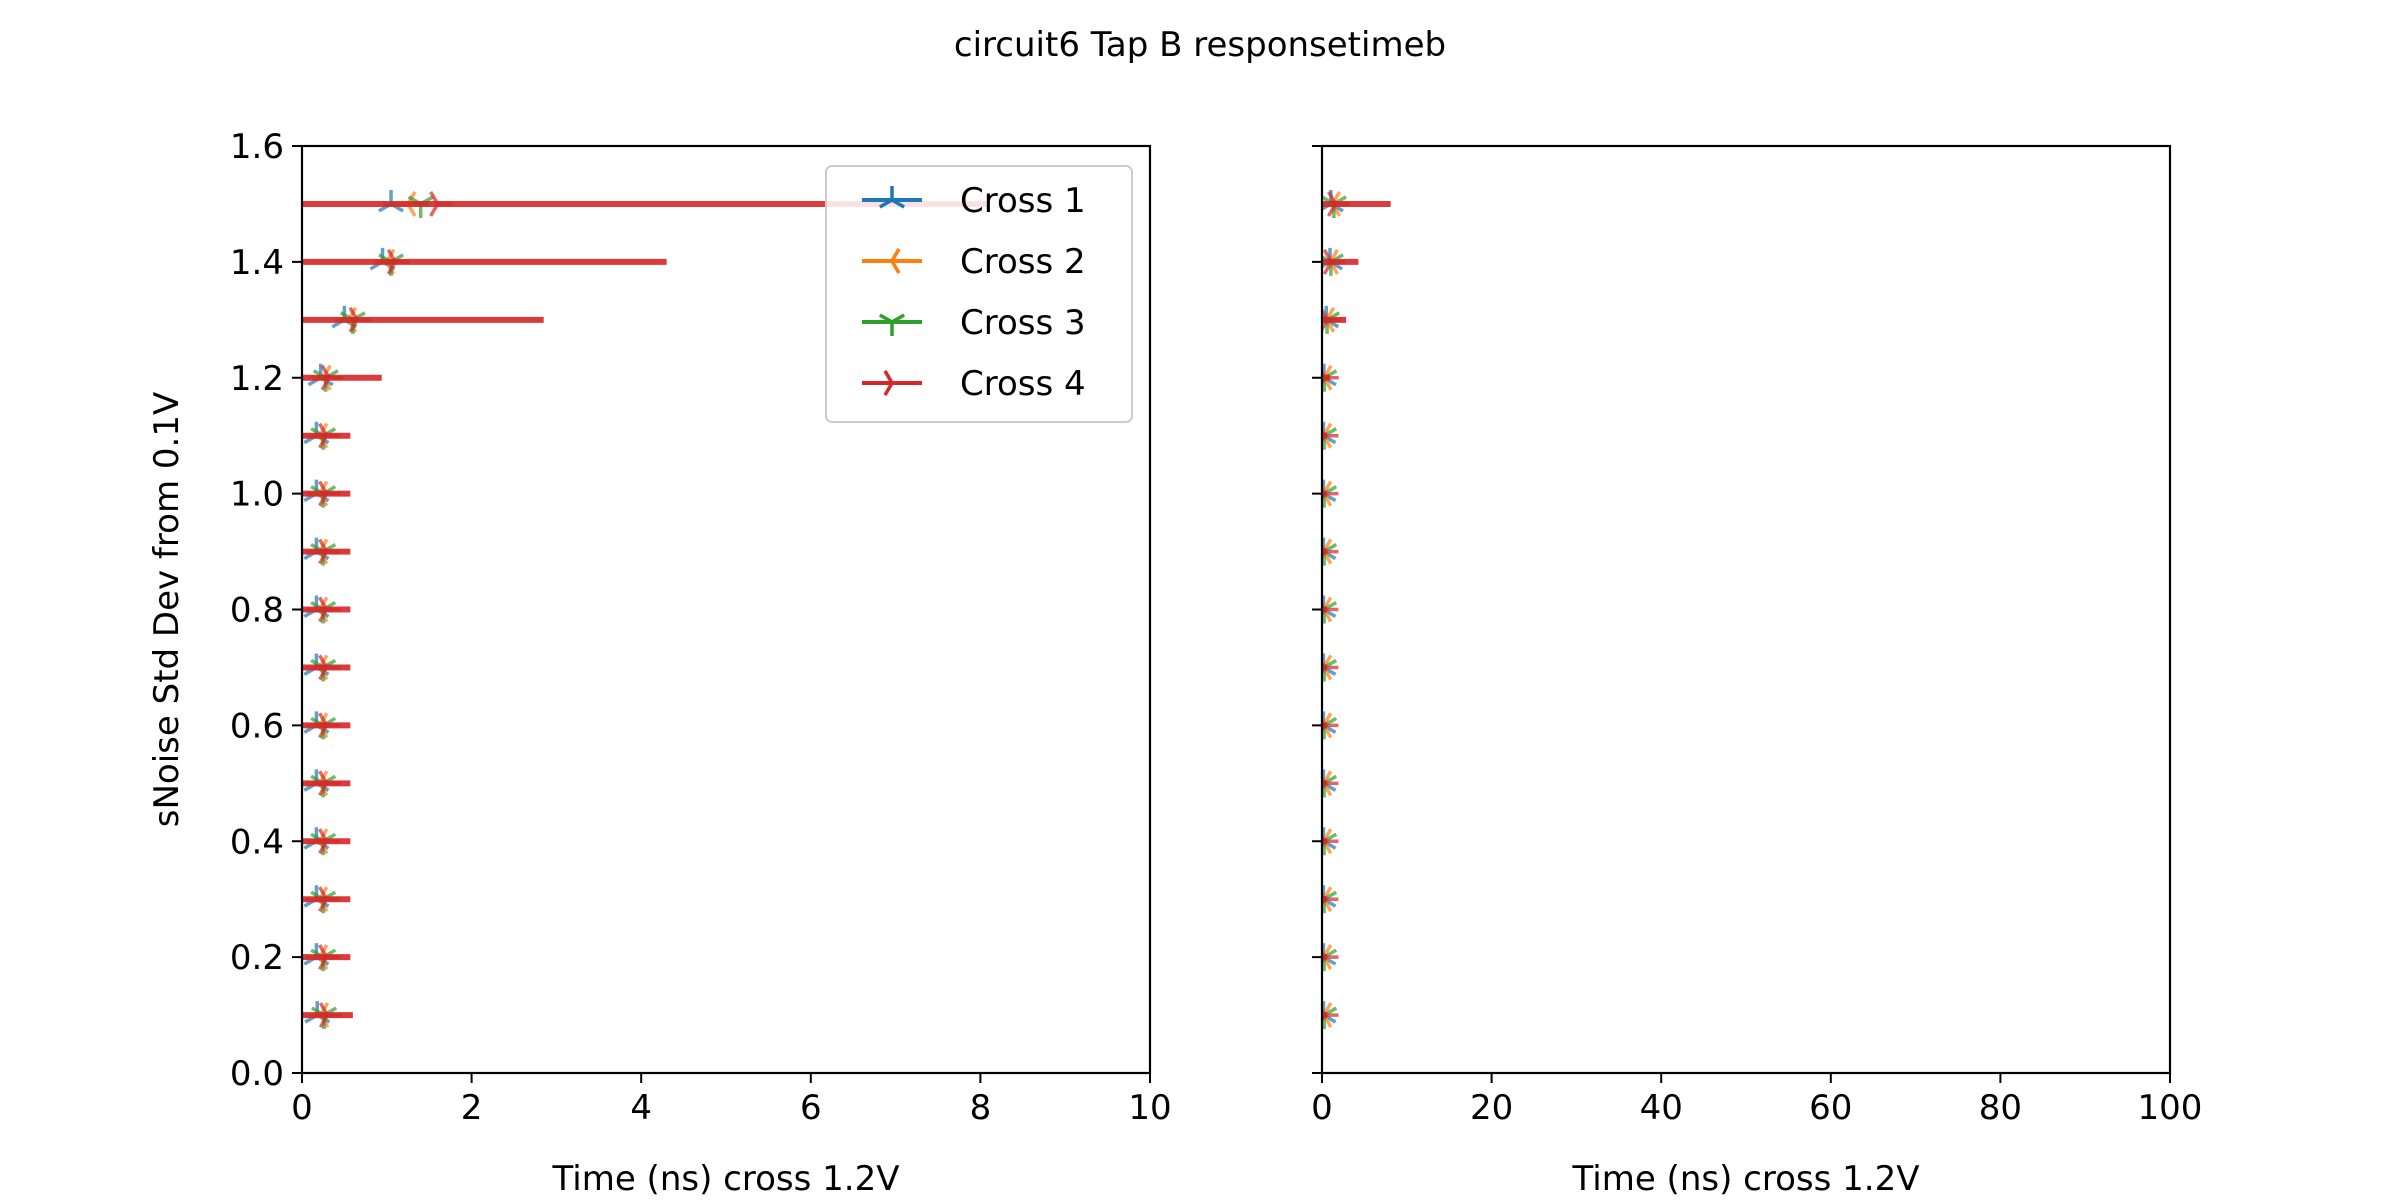 This screenshot has width=2400, height=1200. What do you see at coordinates (1023, 262) in the screenshot?
I see `legend-label: Cross 2` at bounding box center [1023, 262].